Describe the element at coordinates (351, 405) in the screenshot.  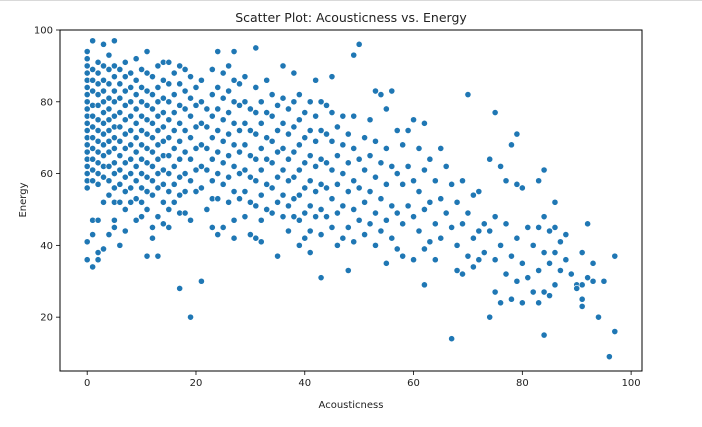
I see `x-axis-label: Acousticness` at that location.